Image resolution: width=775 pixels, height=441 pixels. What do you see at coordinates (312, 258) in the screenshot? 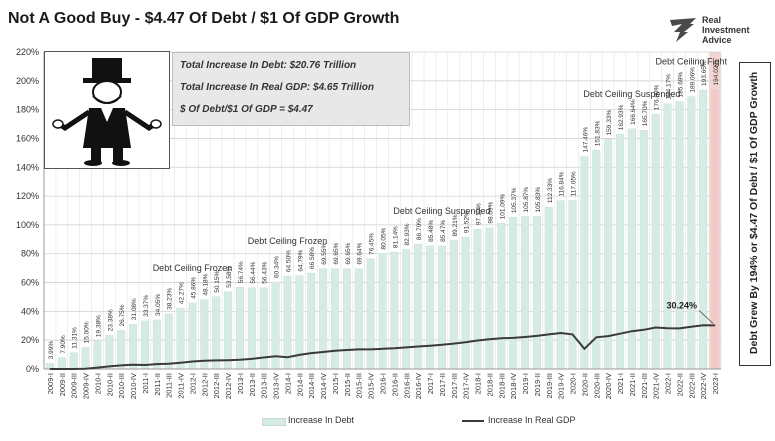
I see `bar-value-label: 66.58%` at bounding box center [312, 258].